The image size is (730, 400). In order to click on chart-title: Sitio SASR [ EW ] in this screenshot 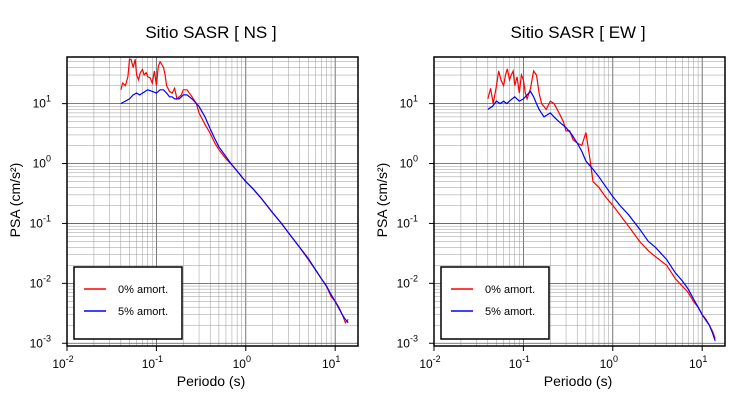, I will do `click(577, 32)`.